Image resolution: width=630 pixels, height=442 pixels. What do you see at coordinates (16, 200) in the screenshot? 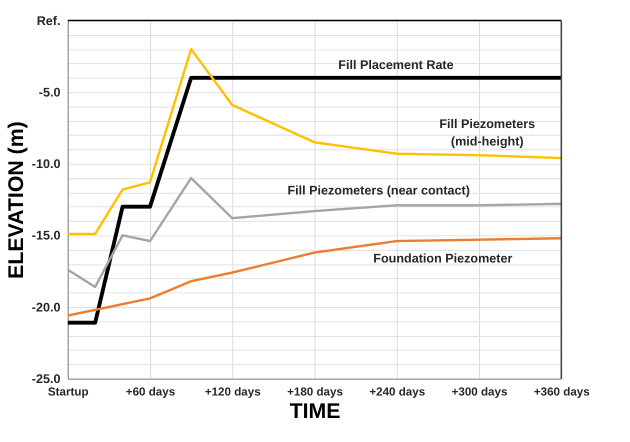
I see `y-axis-title: ELEVATION (m)` at bounding box center [16, 200].